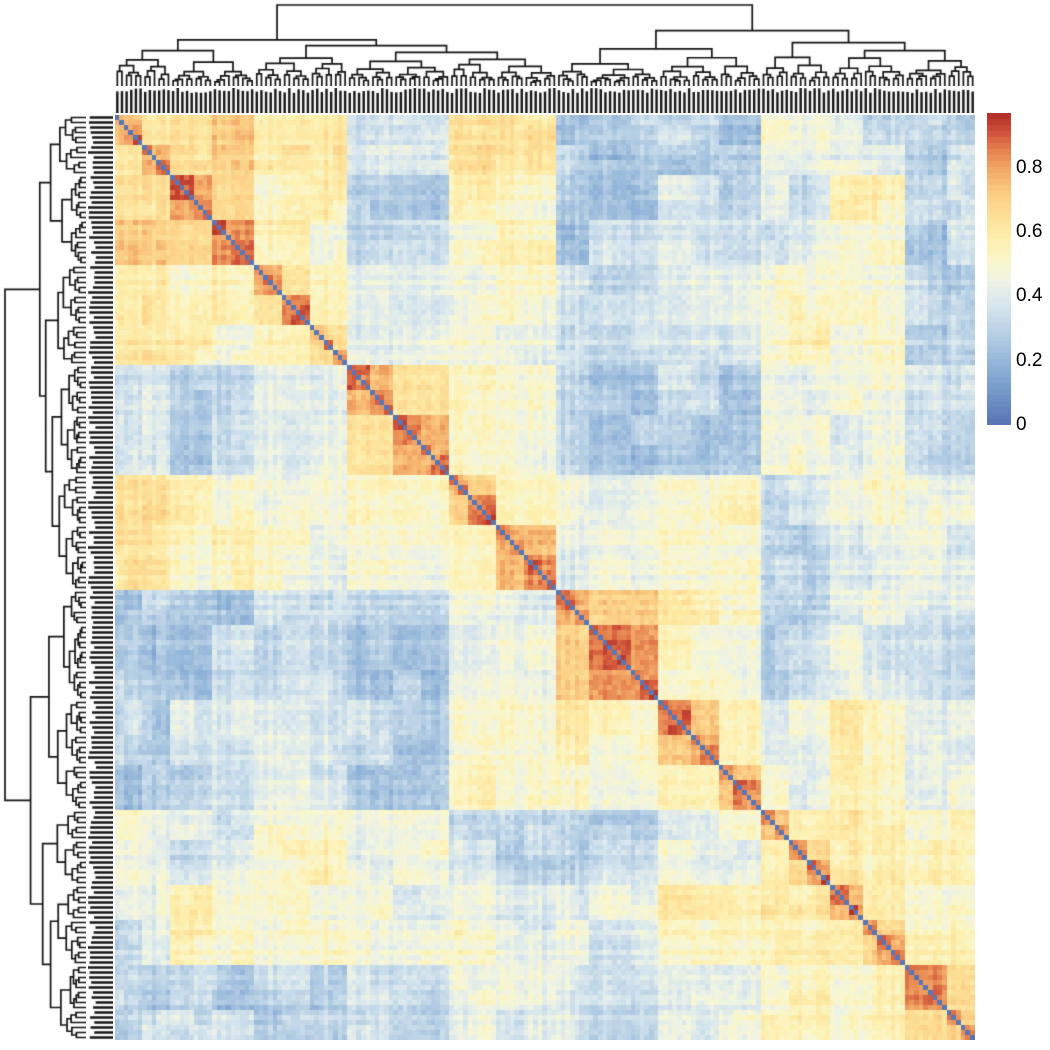 The height and width of the screenshot is (1050, 1050). I want to click on color-key-tick-label: 0.4, so click(1029, 296).